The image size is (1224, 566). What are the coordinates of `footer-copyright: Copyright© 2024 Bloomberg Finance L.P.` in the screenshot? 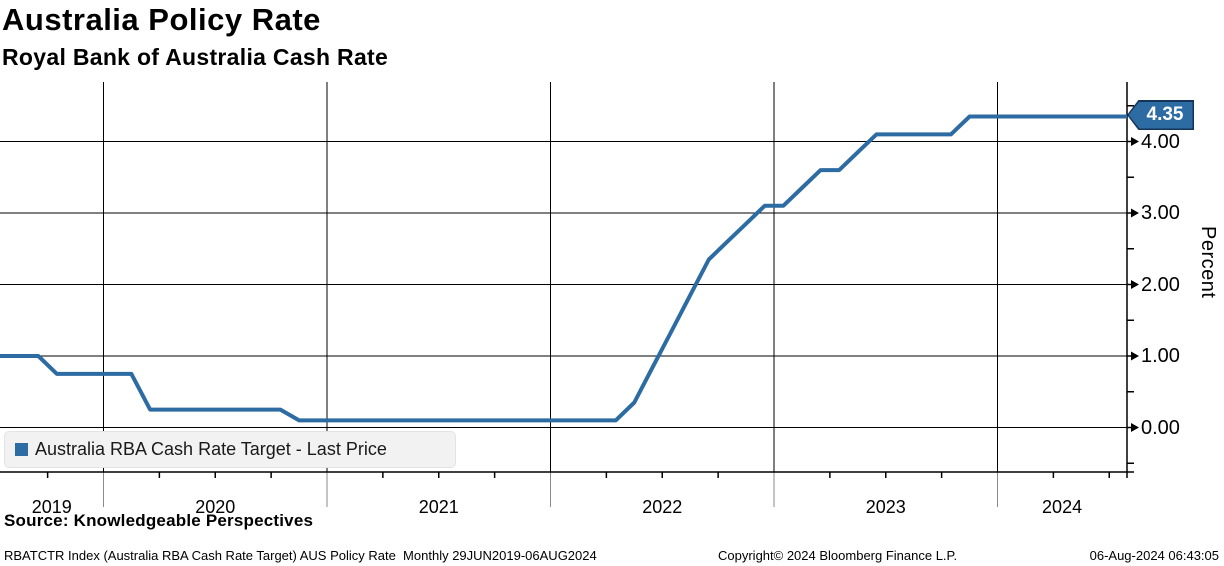 It's located at (838, 555).